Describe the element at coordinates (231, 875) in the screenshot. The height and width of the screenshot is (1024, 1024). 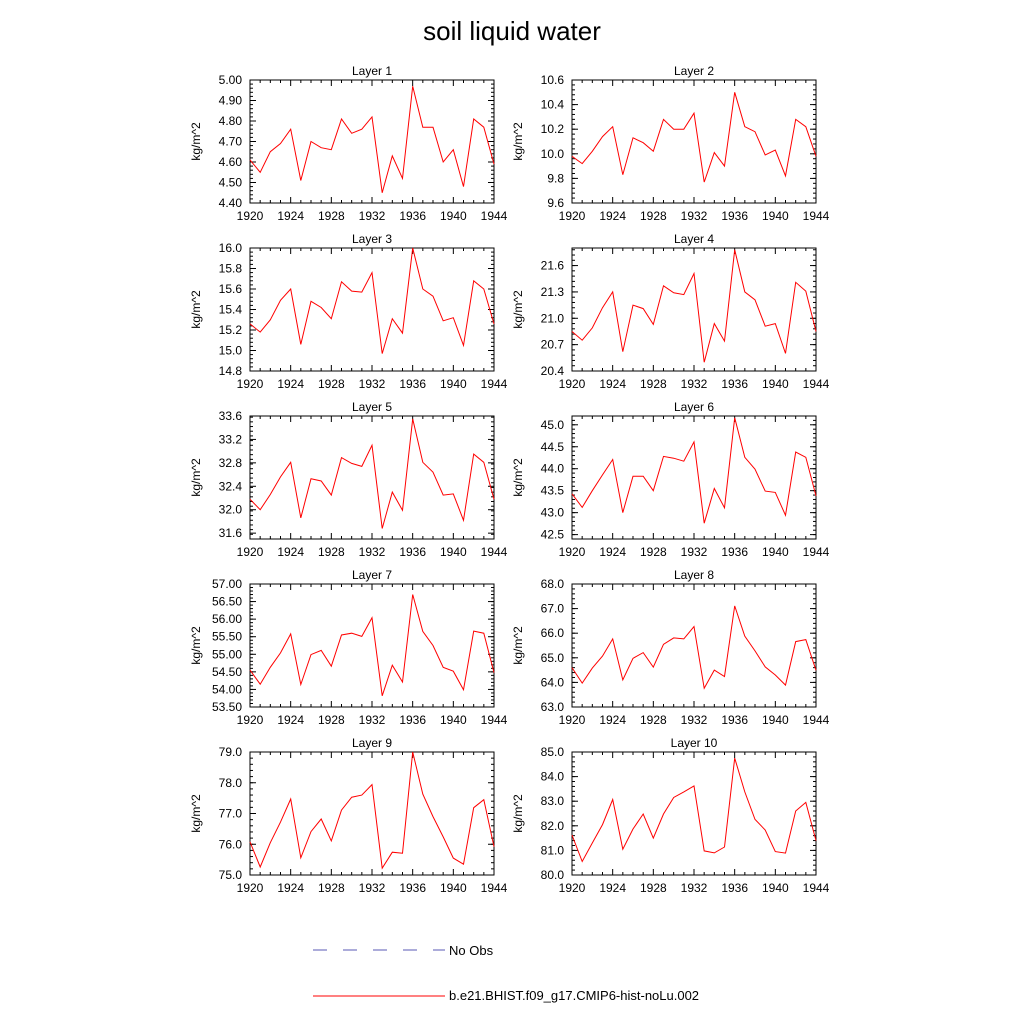
I see `y-tick-label: 75.0` at that location.